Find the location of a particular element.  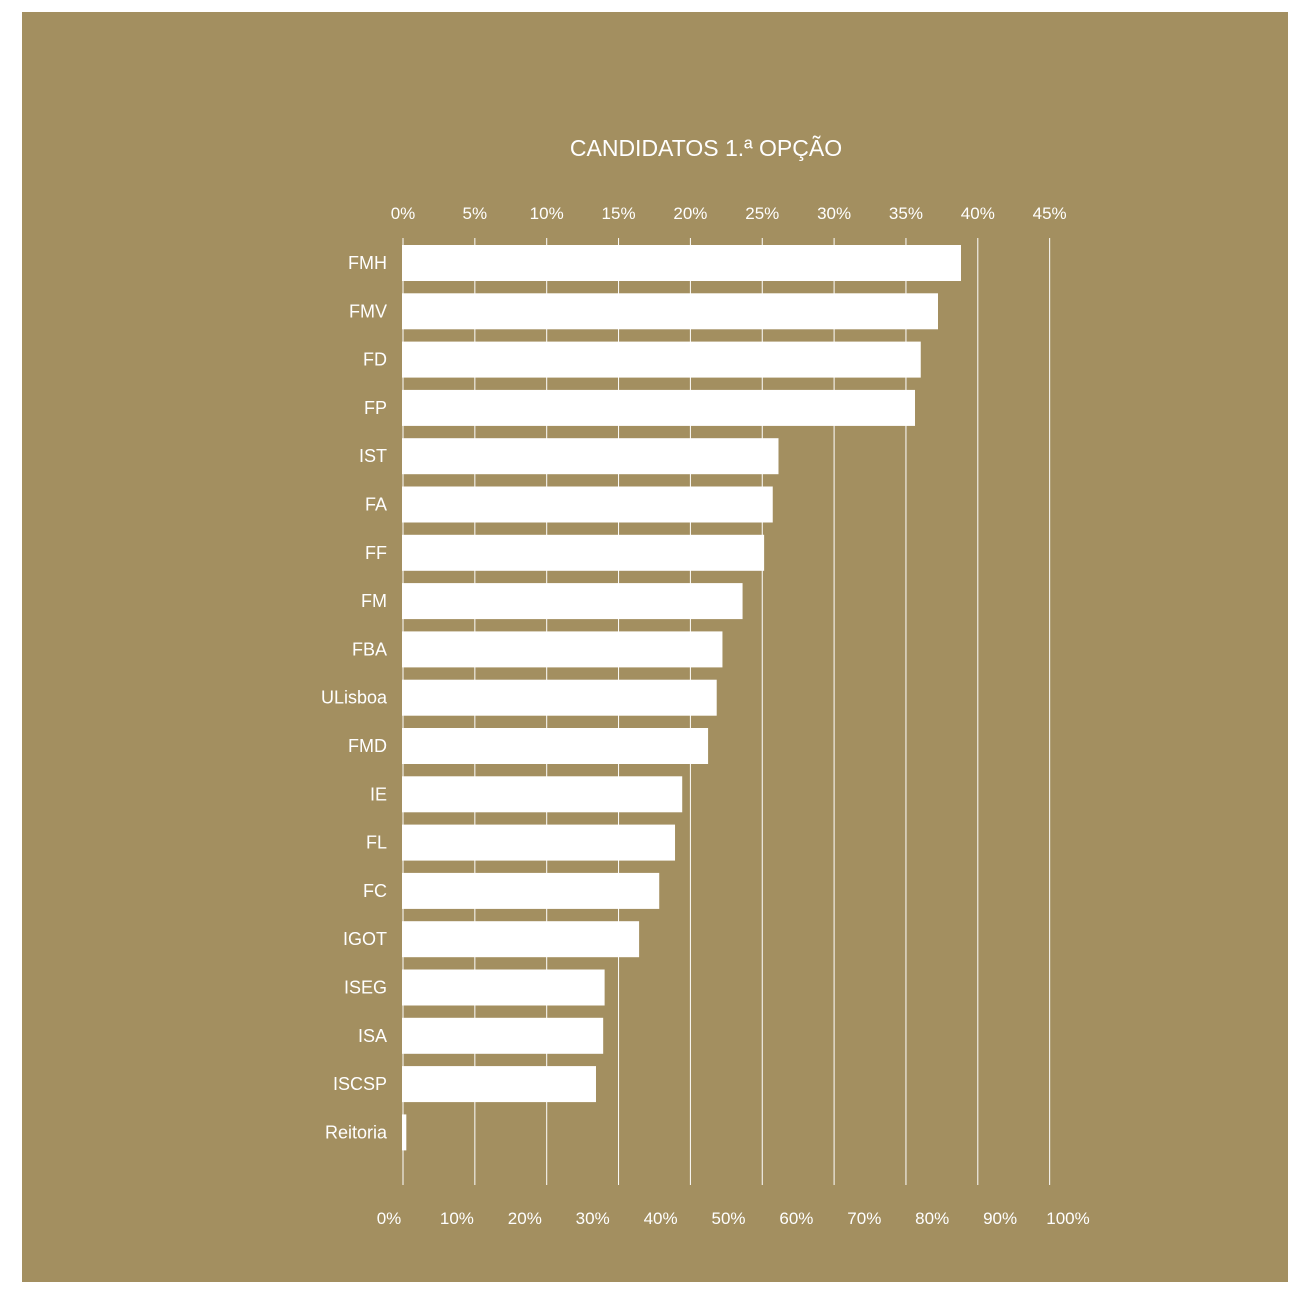

bottom-tick-label: 10% is located at coordinates (457, 1218).